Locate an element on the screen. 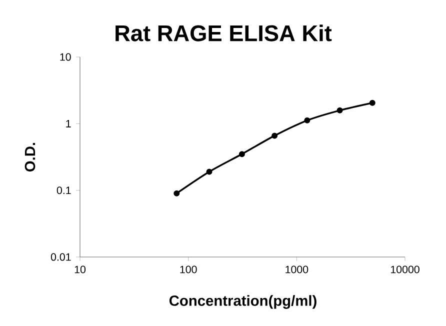 This screenshot has width=446, height=326. x-tick-label: 1000 is located at coordinates (297, 270).